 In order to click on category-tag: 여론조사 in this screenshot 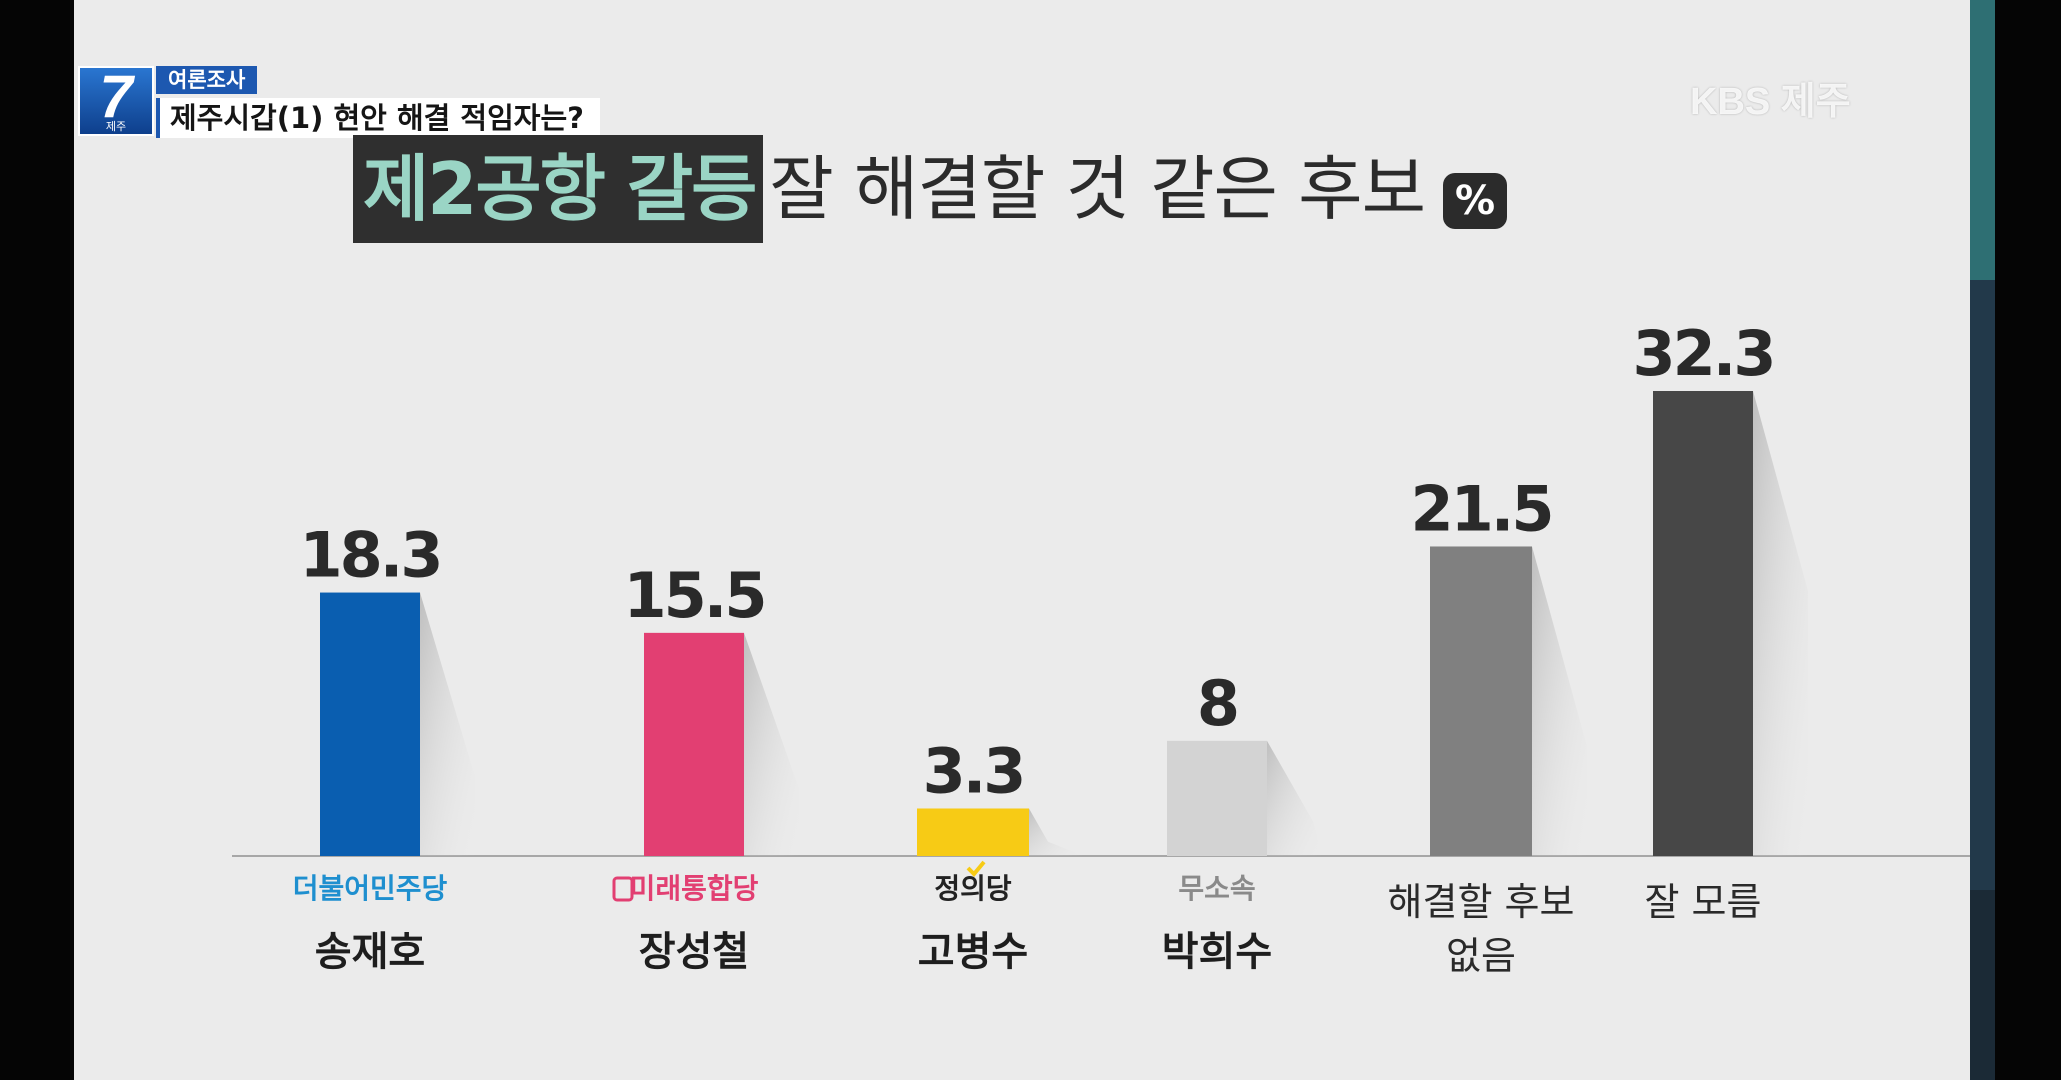, I will do `click(207, 80)`.